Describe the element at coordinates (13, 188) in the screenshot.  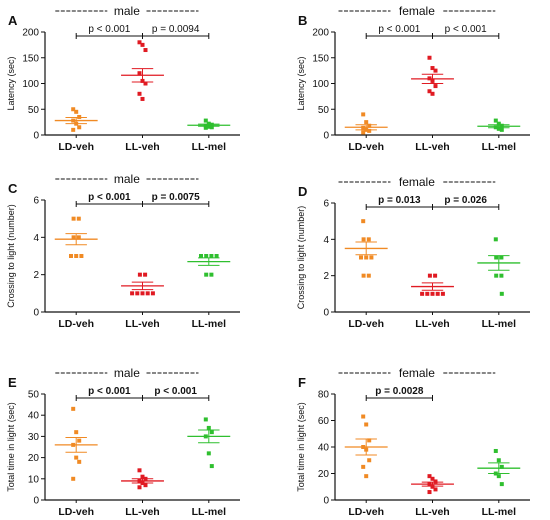
I see `panel-label: C` at that location.